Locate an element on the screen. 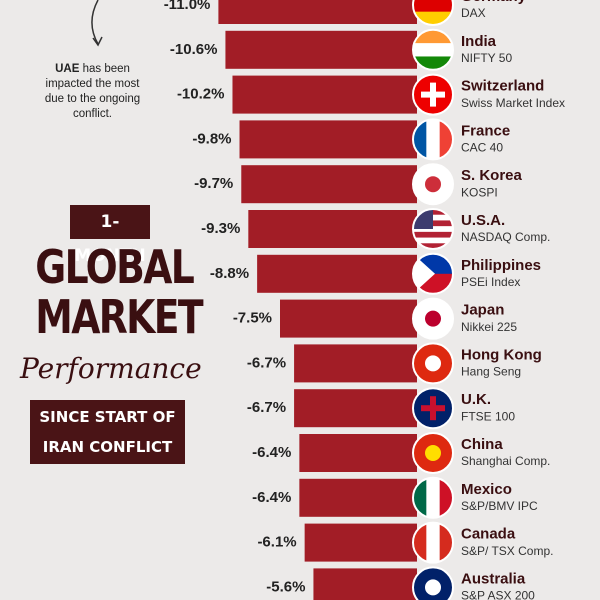 Image resolution: width=600 pixels, height=600 pixels. category-label: Australia is located at coordinates (493, 578).